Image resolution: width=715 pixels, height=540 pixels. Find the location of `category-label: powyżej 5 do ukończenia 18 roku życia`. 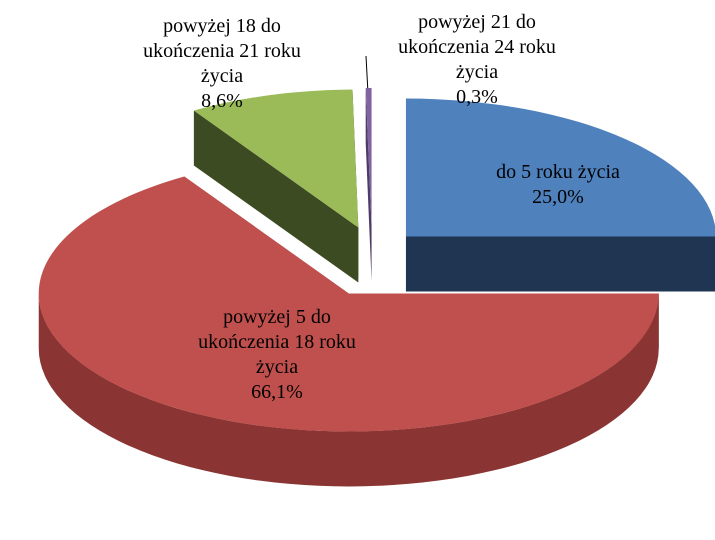

category-label: powyżej 5 do ukończenia 18 roku życia is located at coordinates (277, 342).